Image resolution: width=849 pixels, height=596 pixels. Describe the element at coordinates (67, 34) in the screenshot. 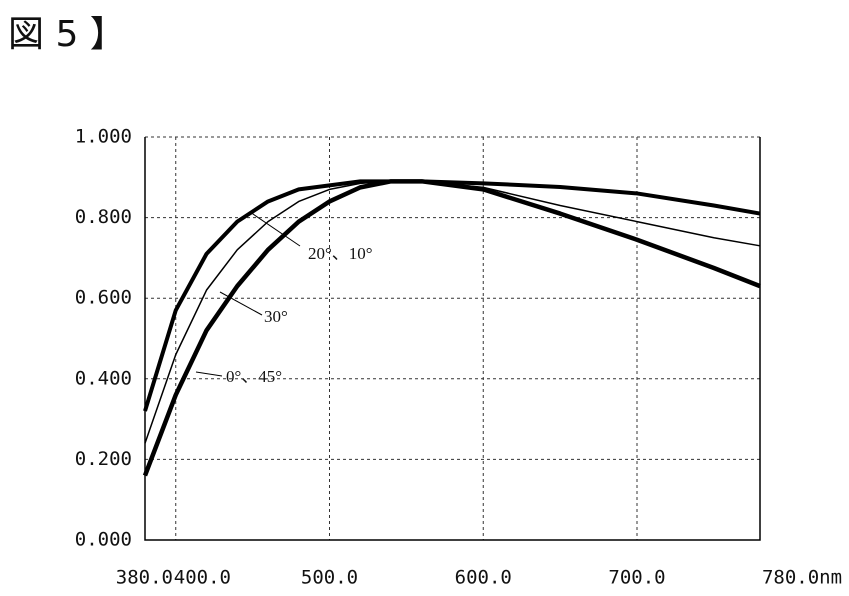

I see `chart-title: 図 5 】` at that location.